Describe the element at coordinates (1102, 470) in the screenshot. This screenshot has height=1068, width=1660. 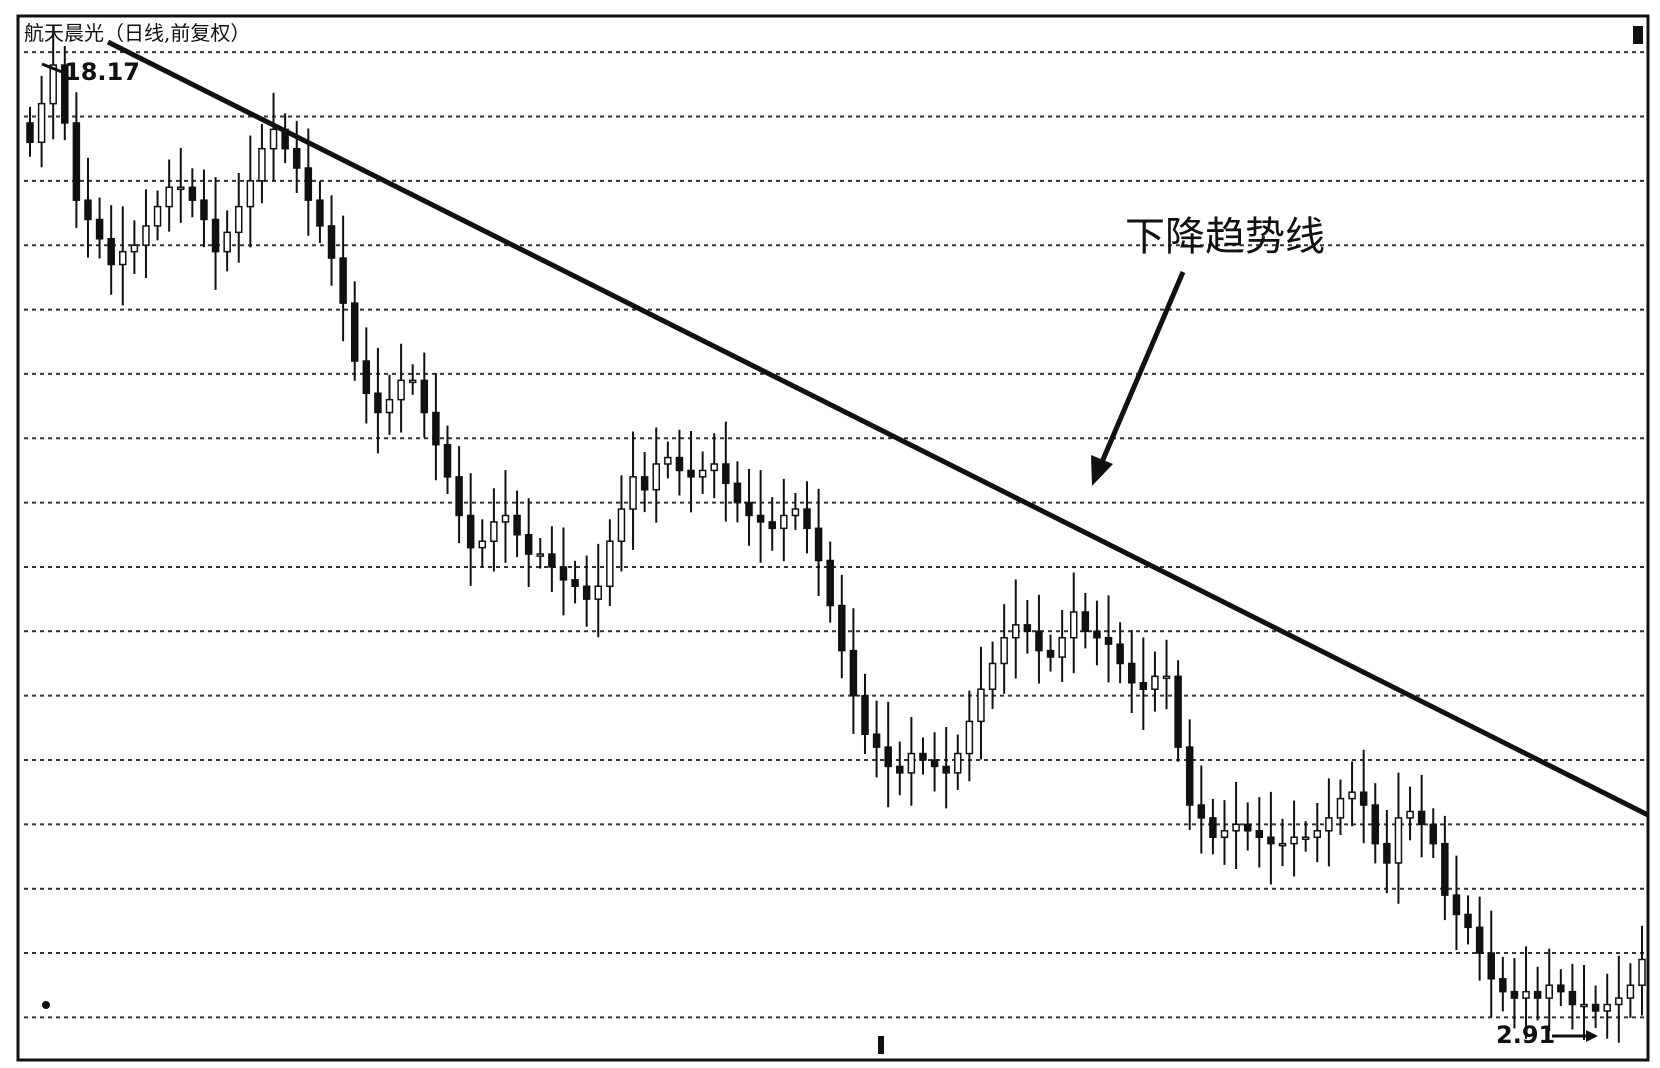
I see `annotation-arrow-head` at that location.